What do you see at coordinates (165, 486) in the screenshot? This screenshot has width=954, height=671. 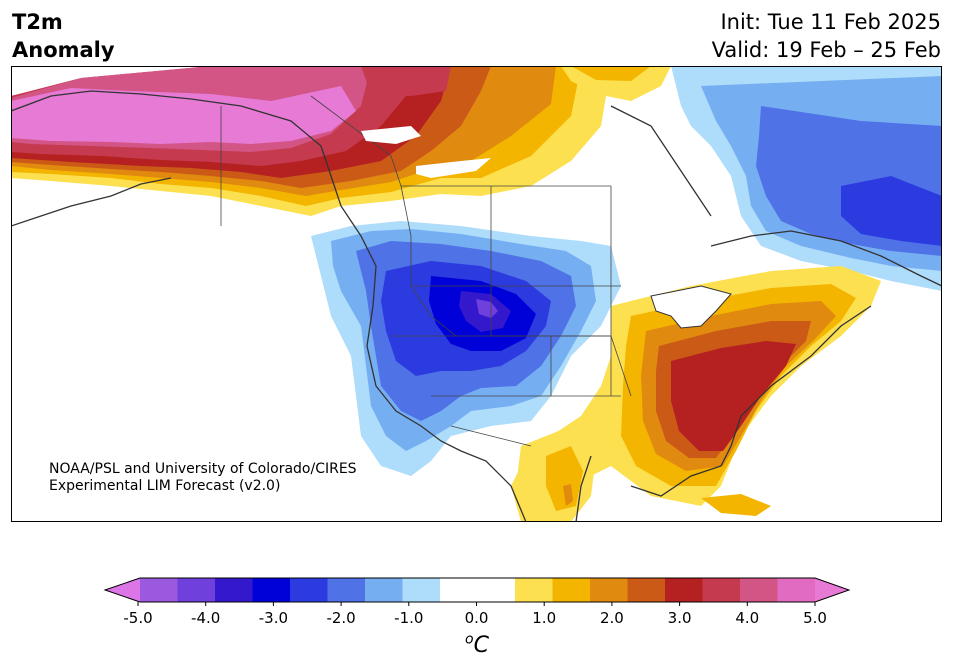 I see `credit-line-2: Experimental LIM Forecast (v2.0)` at bounding box center [165, 486].